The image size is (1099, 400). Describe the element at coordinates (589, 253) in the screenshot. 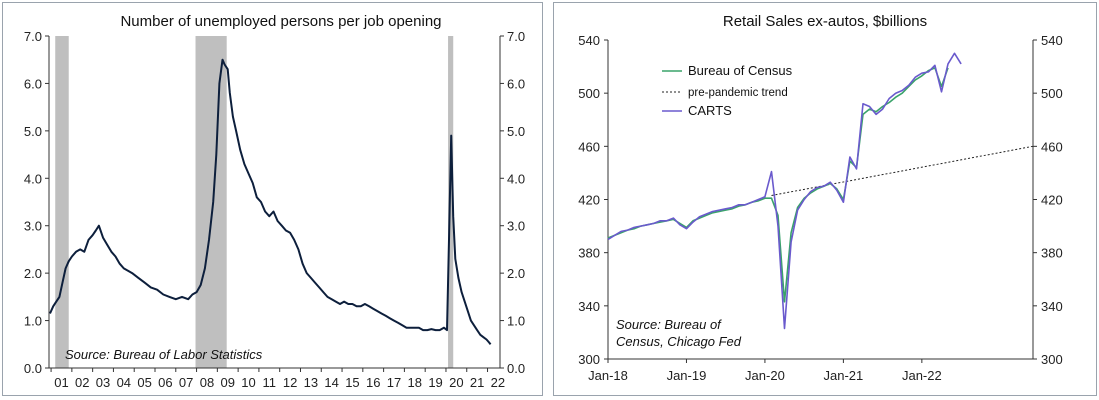

I see `y-tick-label-left: 380` at that location.